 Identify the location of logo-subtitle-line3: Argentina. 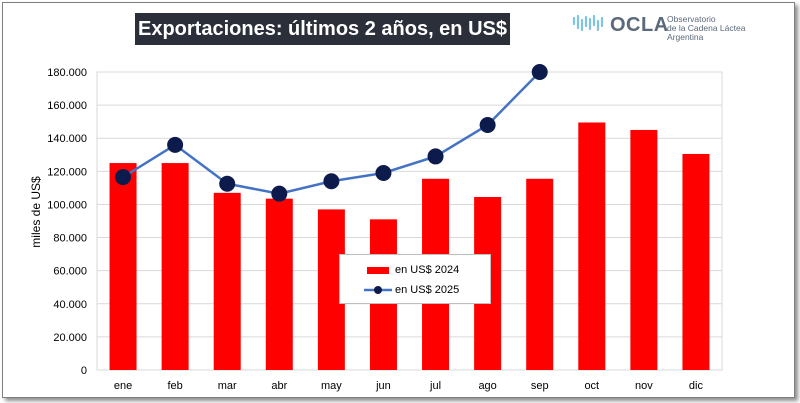
(685, 37).